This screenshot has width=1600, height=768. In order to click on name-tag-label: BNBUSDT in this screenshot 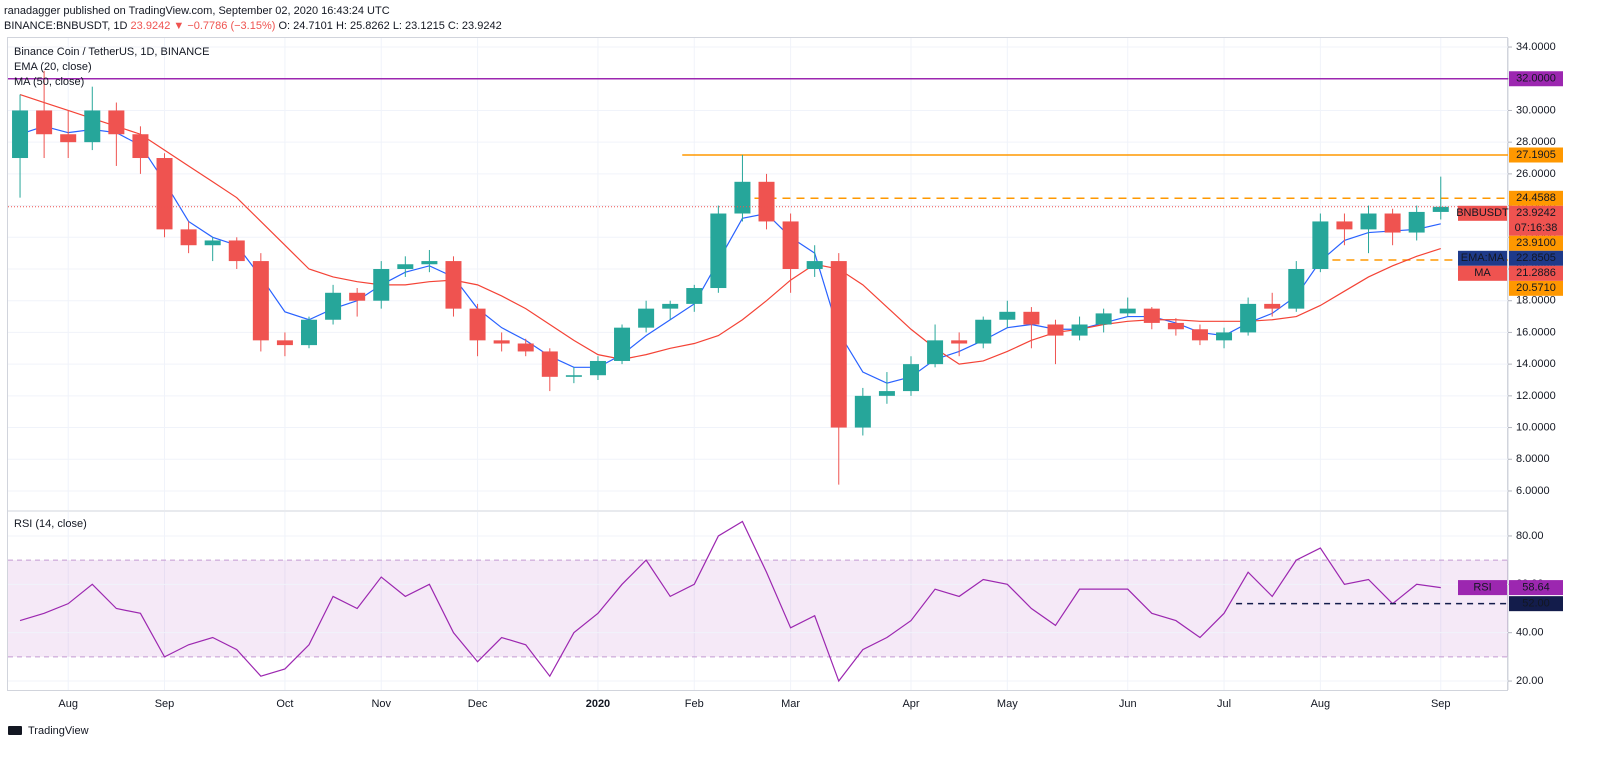, I will do `click(1482, 213)`.